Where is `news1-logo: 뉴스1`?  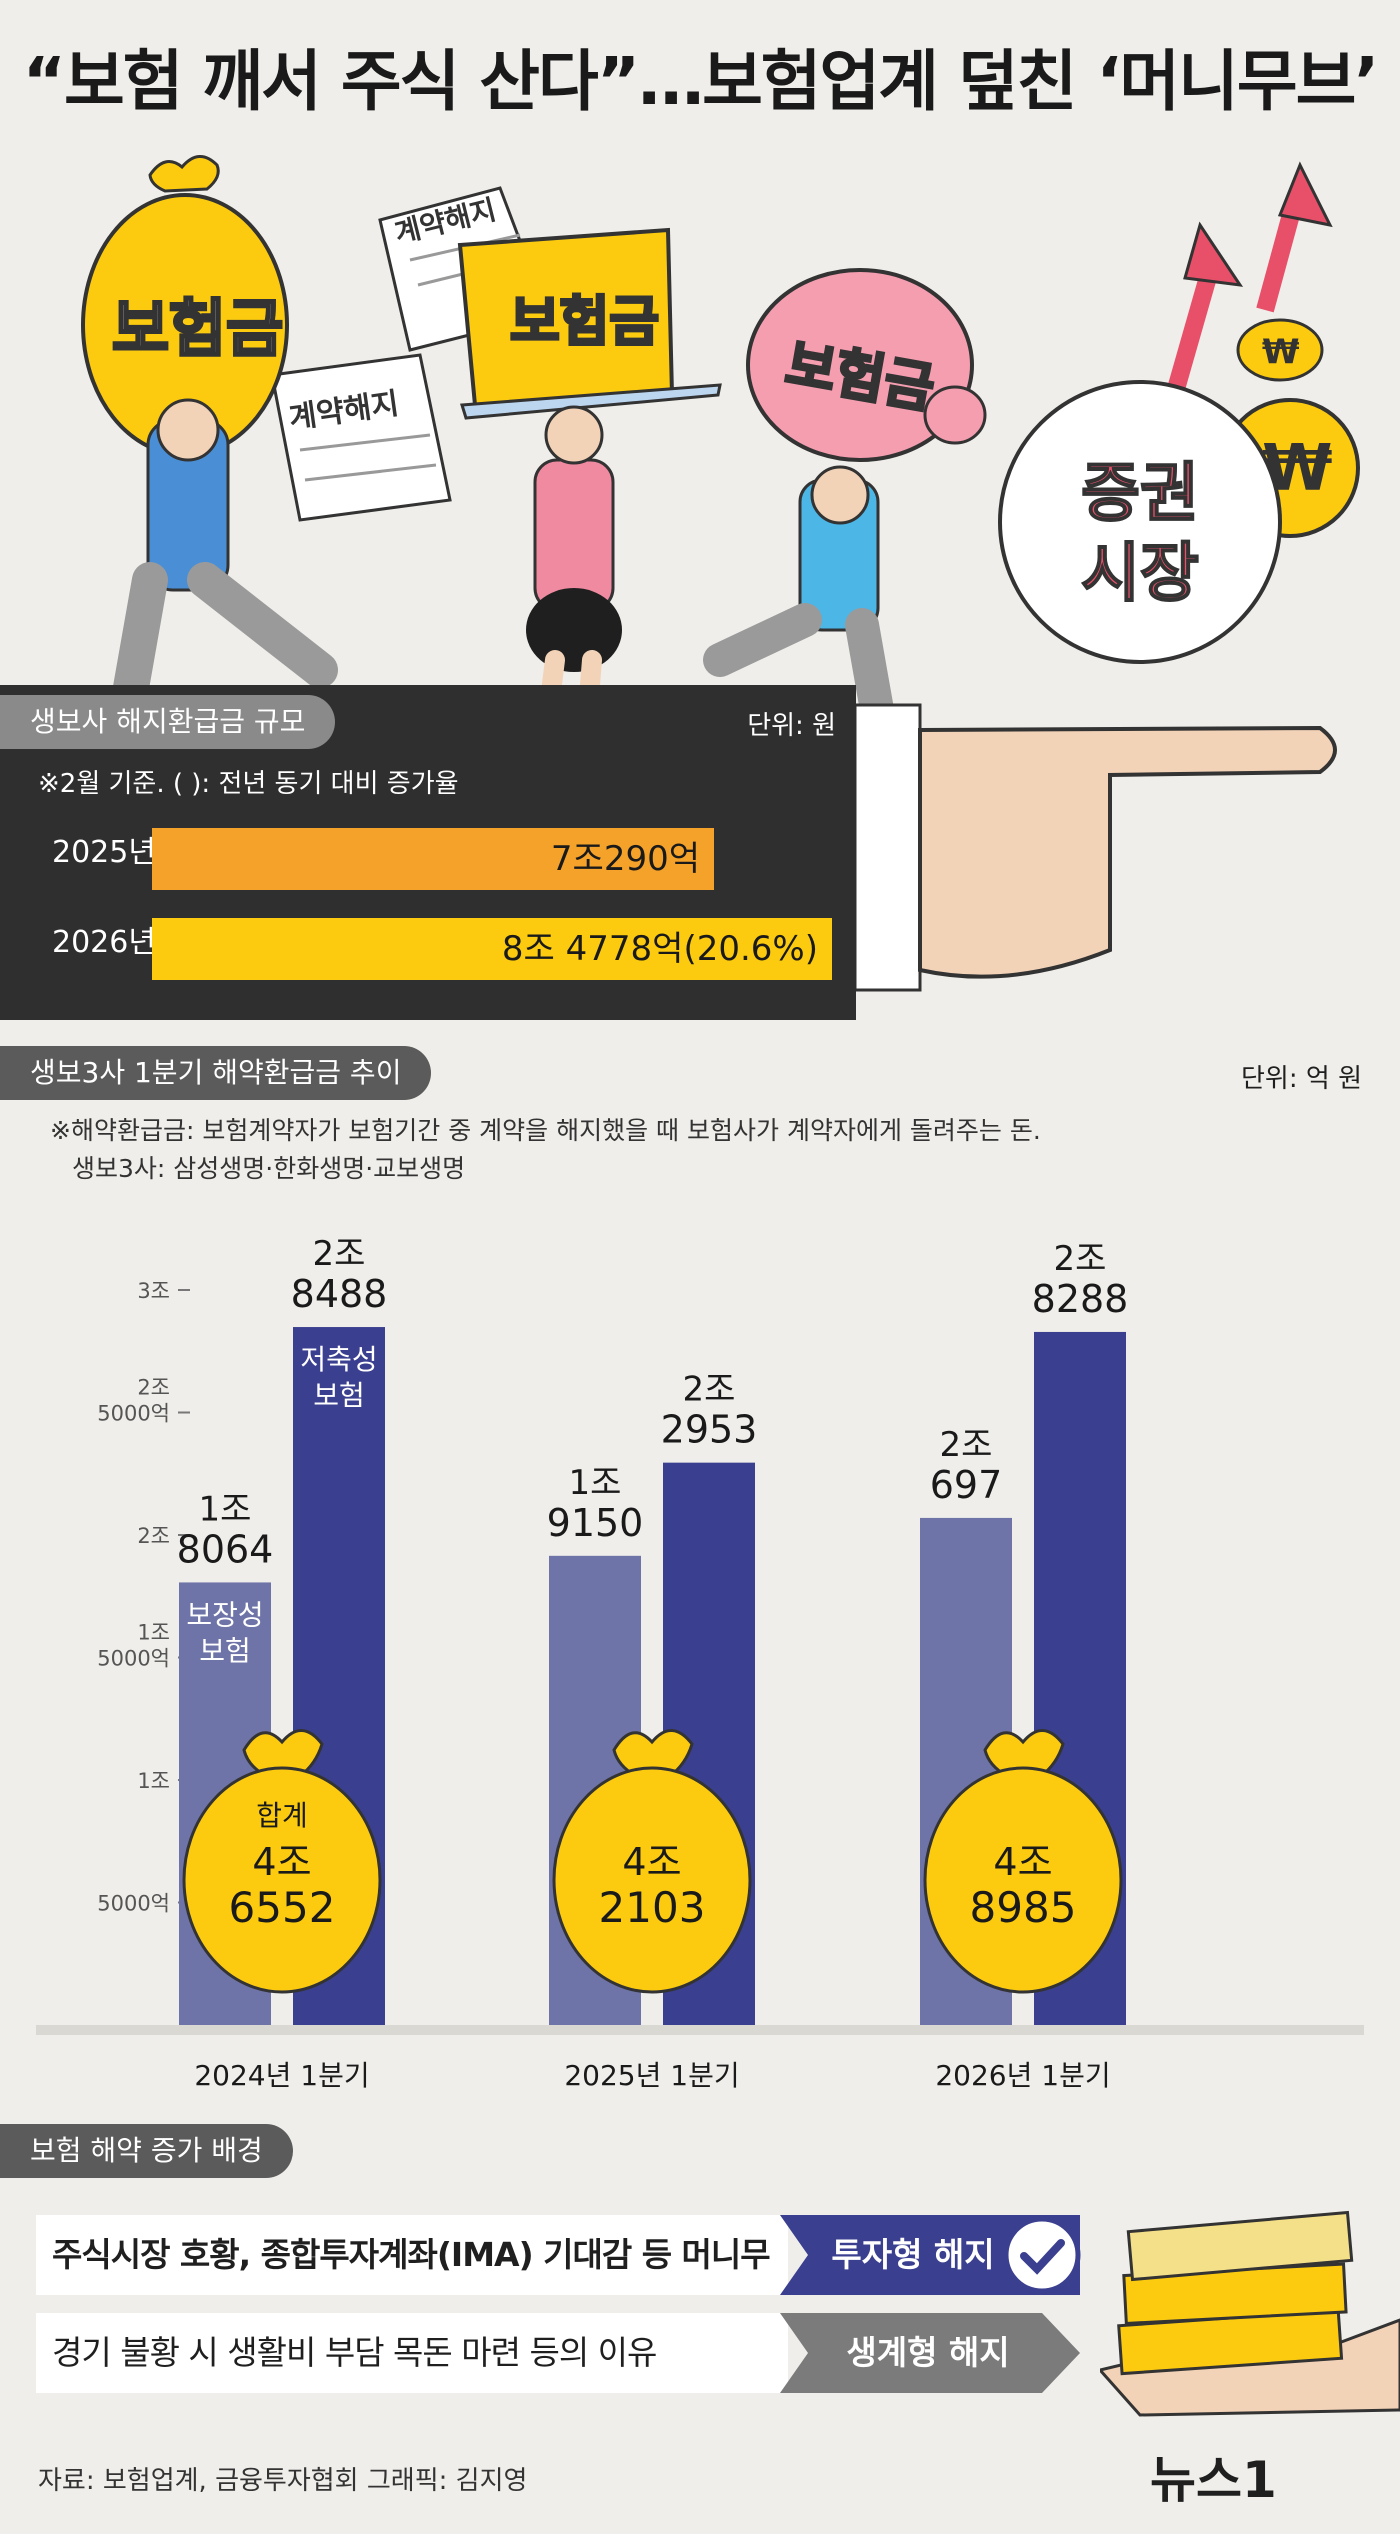 news1-logo: 뉴스1 is located at coordinates (1213, 2476).